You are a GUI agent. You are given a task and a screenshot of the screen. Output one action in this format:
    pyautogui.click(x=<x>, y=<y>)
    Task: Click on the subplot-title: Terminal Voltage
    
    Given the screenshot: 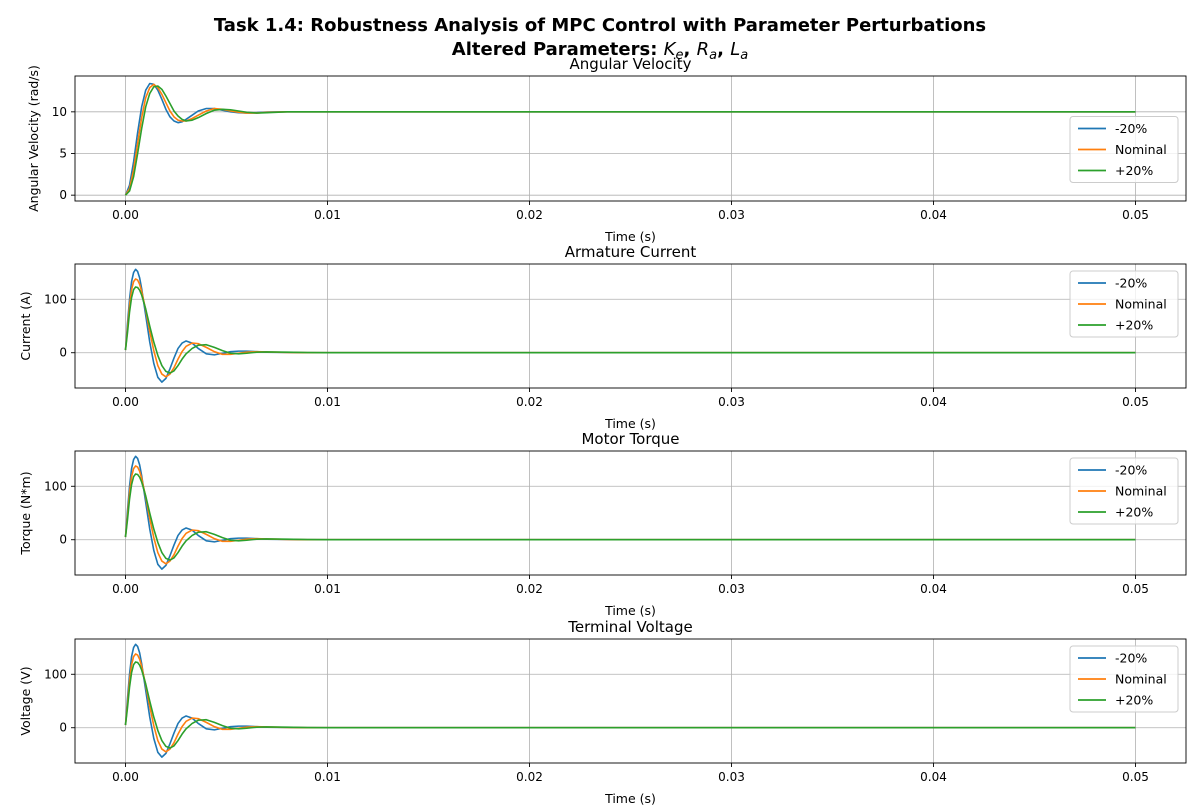 What is the action you would take?
    pyautogui.click(x=629, y=627)
    